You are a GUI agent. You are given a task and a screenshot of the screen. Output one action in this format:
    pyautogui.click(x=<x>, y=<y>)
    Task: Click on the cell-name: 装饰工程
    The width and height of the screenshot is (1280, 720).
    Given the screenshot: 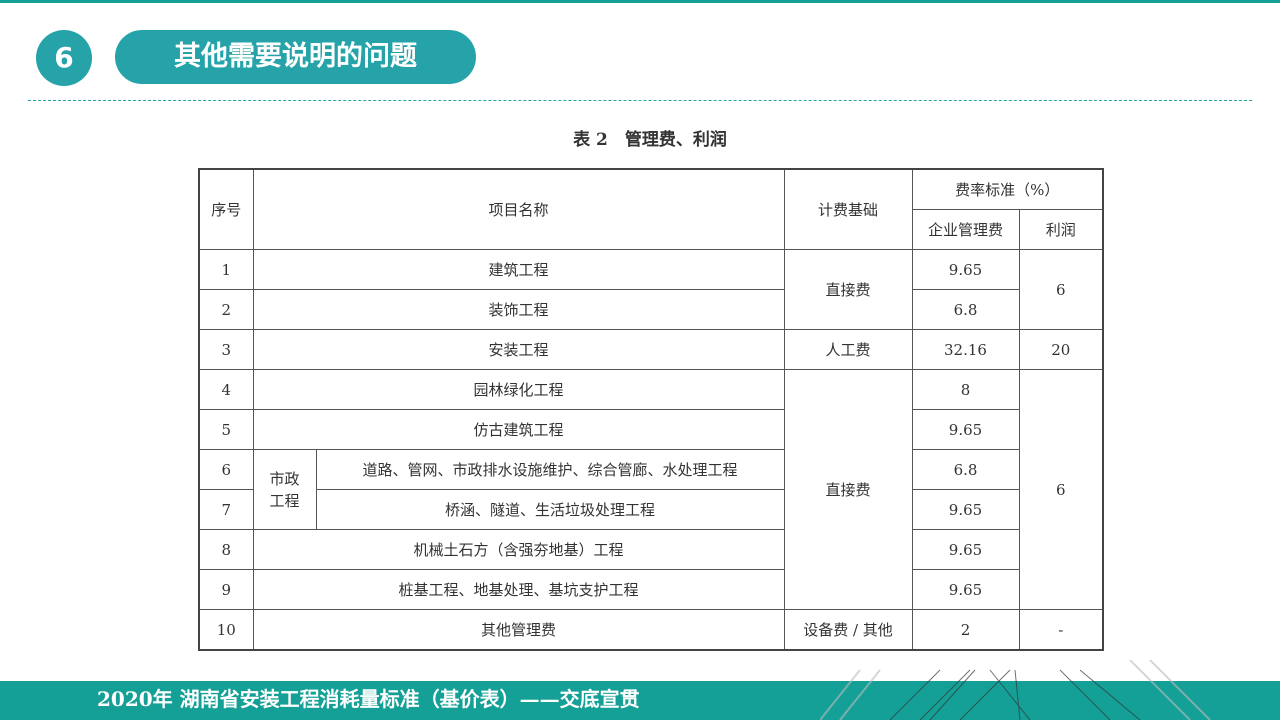 What is the action you would take?
    pyautogui.click(x=518, y=309)
    